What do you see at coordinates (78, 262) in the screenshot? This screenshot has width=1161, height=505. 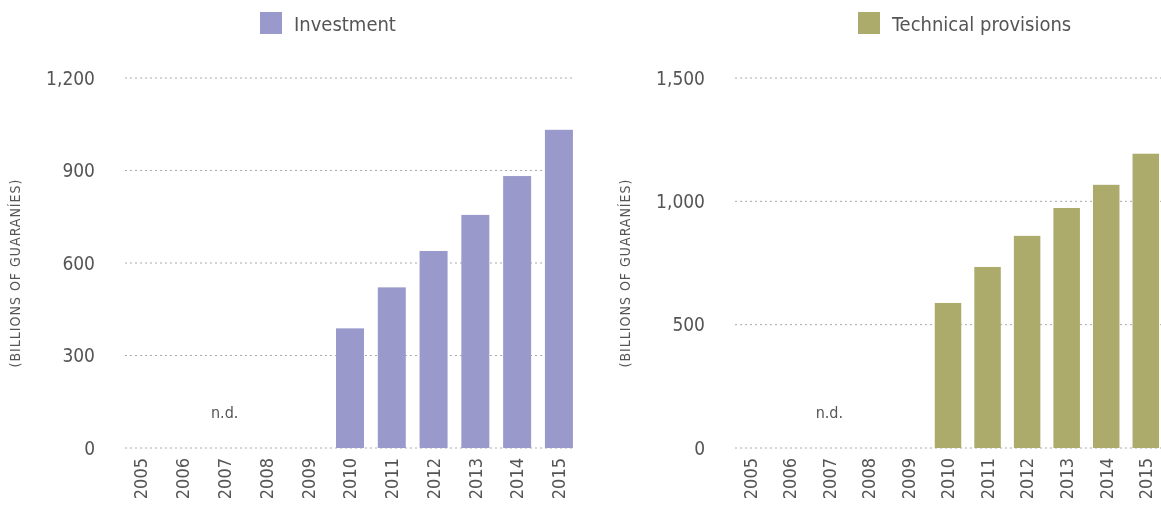 I see `y-tick-label: 600` at bounding box center [78, 262].